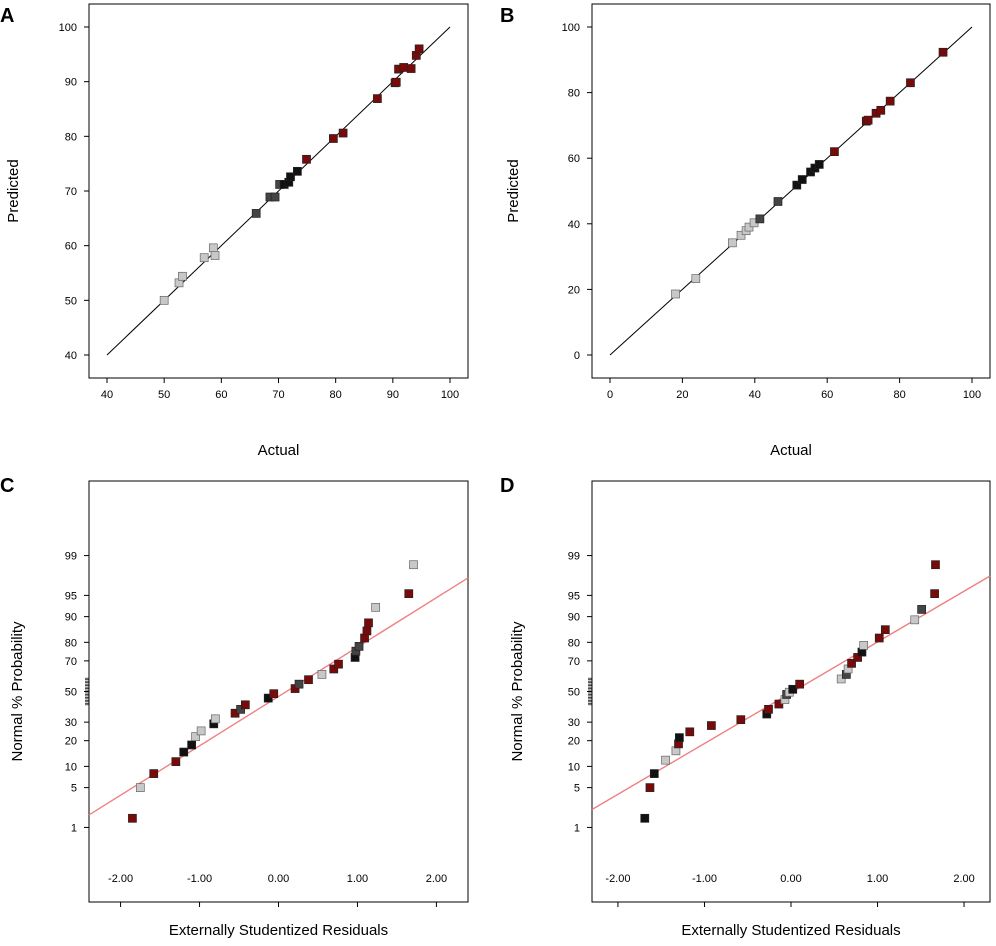  Describe the element at coordinates (71, 742) in the screenshot. I see `panel-c-ytick-label: 20` at that location.